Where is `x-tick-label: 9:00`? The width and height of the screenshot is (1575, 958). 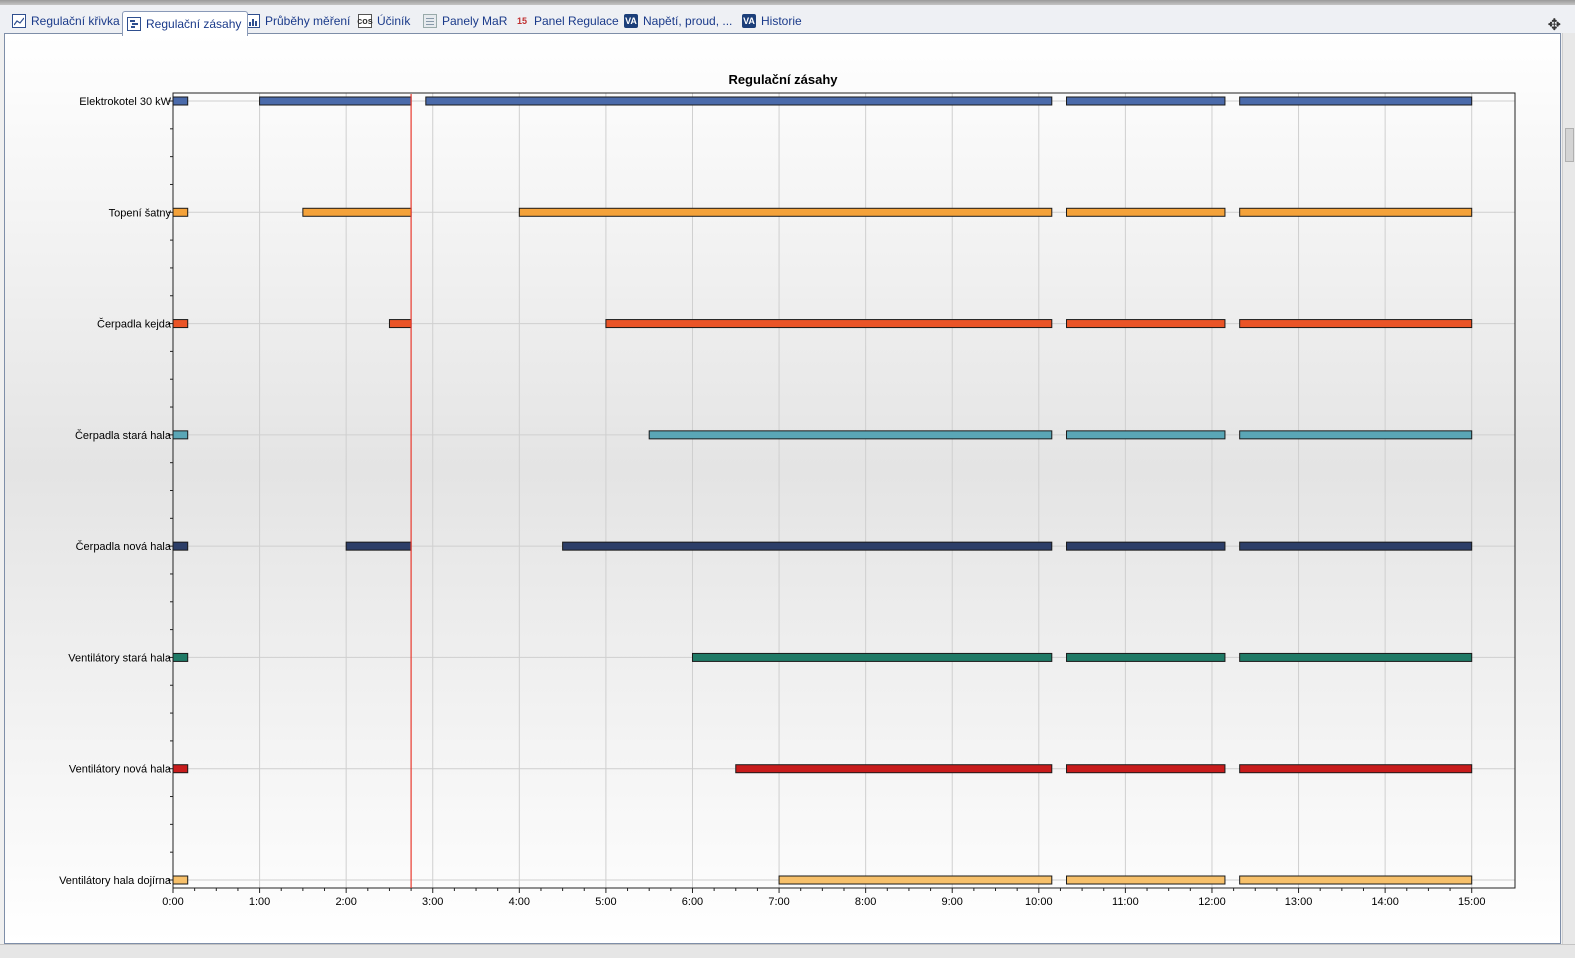 x-tick-label: 9:00 is located at coordinates (952, 902).